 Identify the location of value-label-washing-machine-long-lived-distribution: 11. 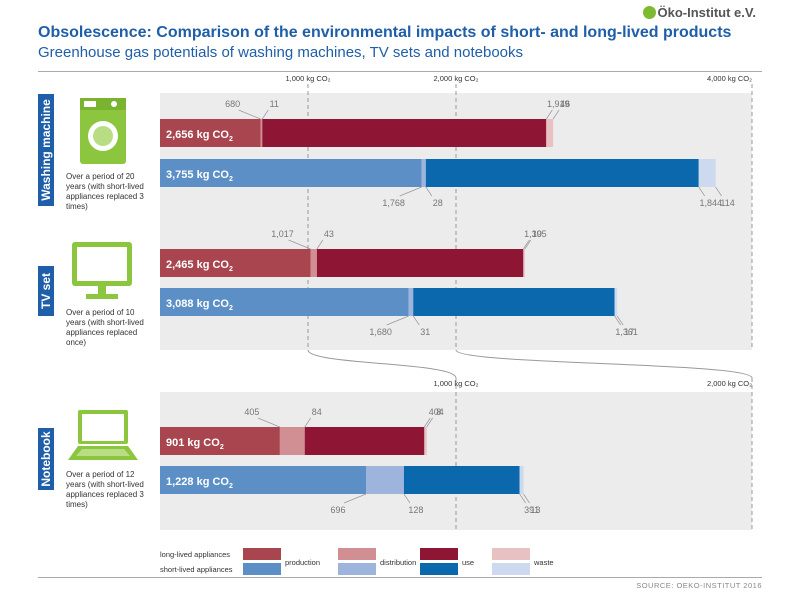
(274, 104).